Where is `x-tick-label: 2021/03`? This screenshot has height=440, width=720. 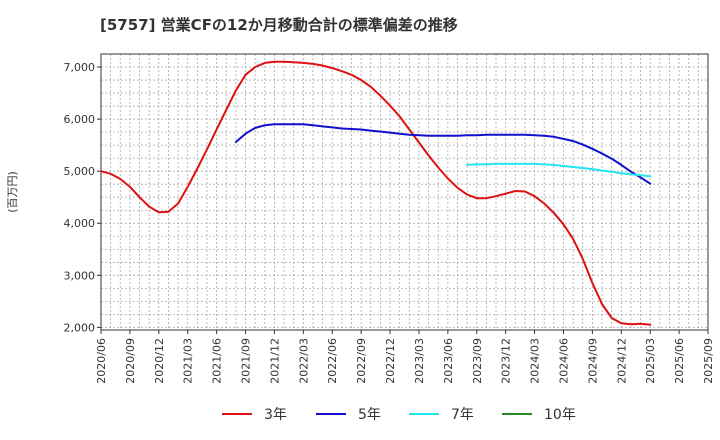
x-tick-label: 2021/03 is located at coordinates (188, 361).